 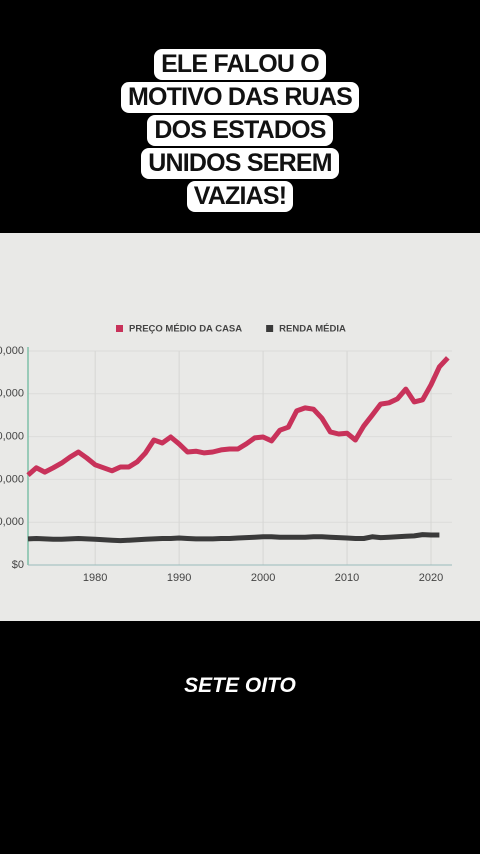 What do you see at coordinates (12, 437) in the screenshot?
I see `y-tick-label: $300,000` at bounding box center [12, 437].